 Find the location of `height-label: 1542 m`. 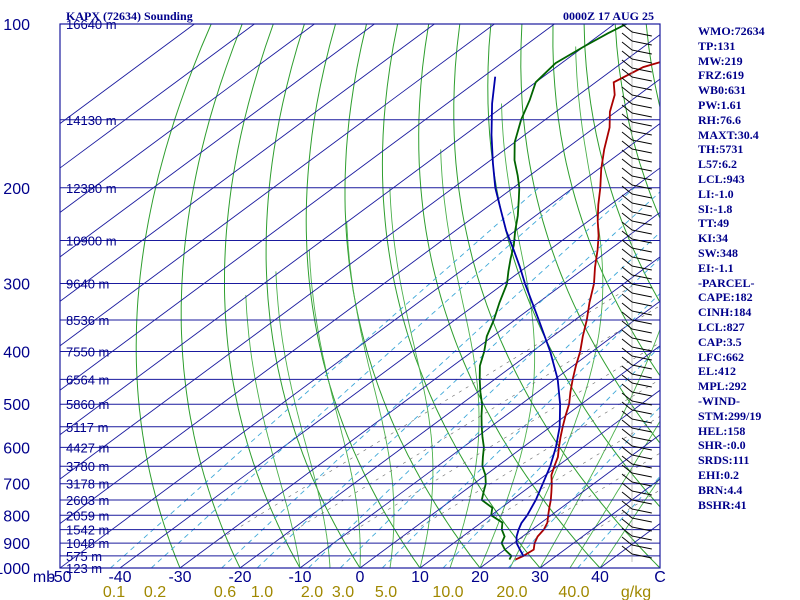

height-label: 1542 m is located at coordinates (87, 530).